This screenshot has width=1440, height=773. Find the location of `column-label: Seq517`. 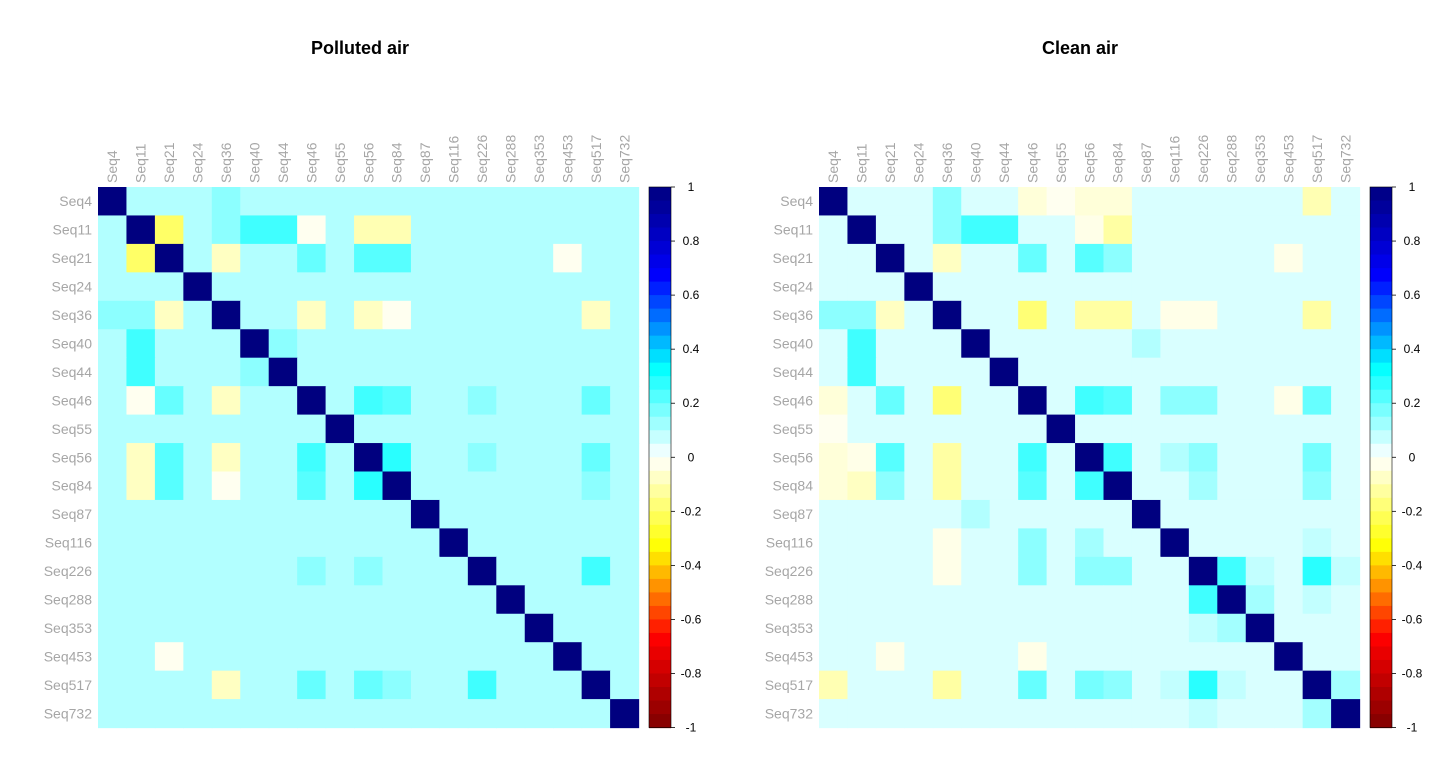

column-label: Seq517 is located at coordinates (1317, 159).